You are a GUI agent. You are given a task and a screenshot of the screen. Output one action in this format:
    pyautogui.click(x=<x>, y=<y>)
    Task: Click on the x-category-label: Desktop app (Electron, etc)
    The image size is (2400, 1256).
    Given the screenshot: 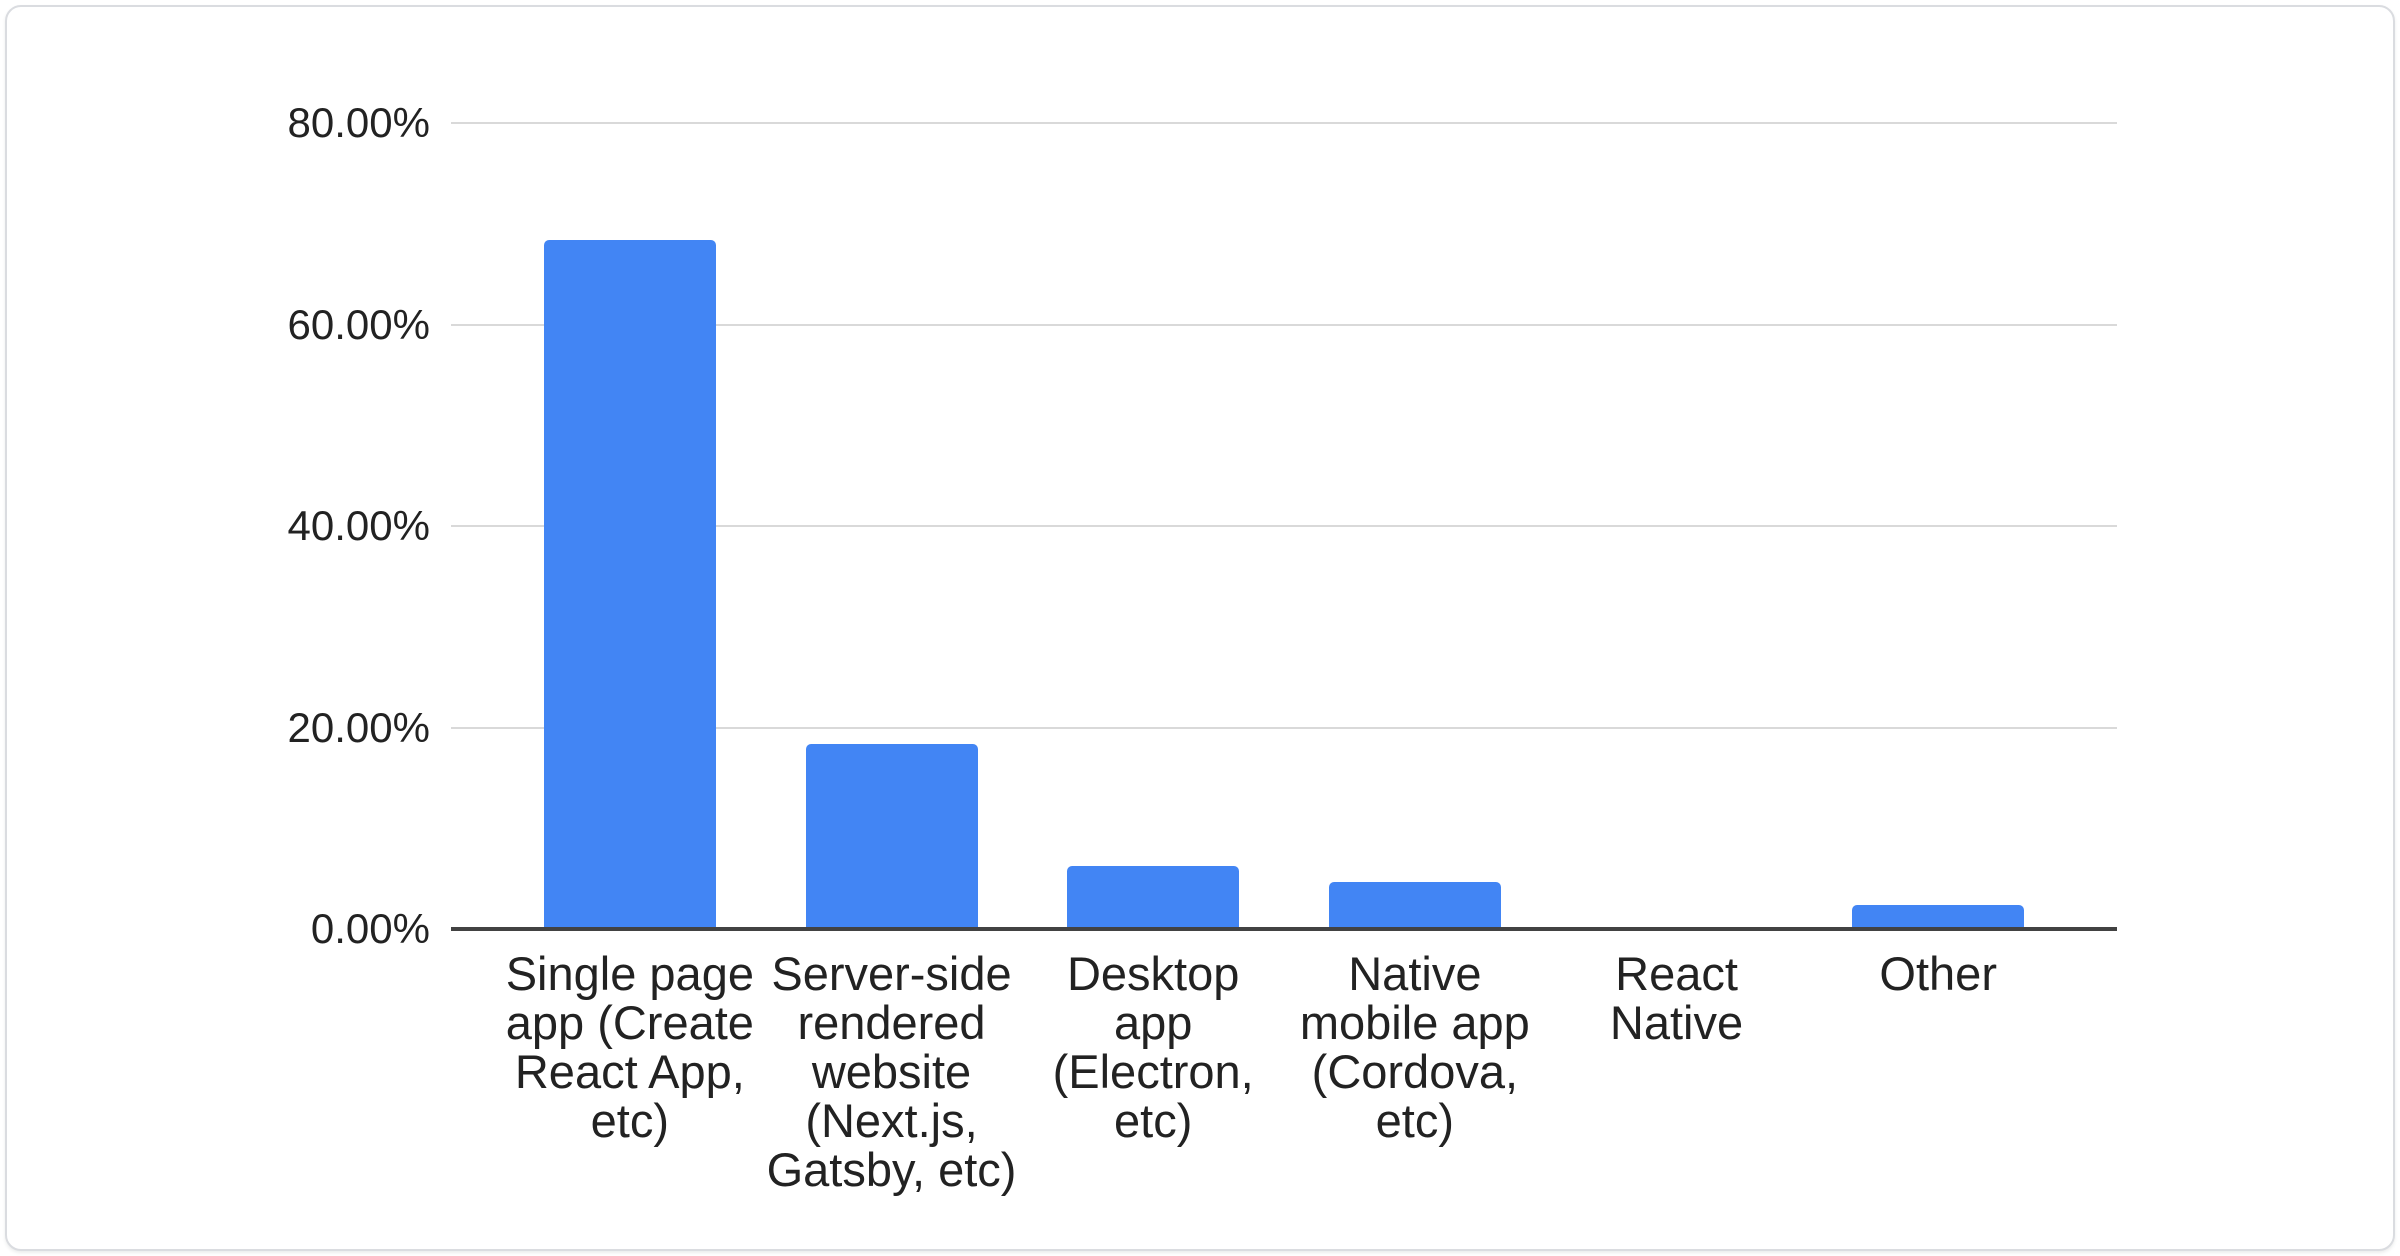 What is the action you would take?
    pyautogui.click(x=1153, y=1047)
    